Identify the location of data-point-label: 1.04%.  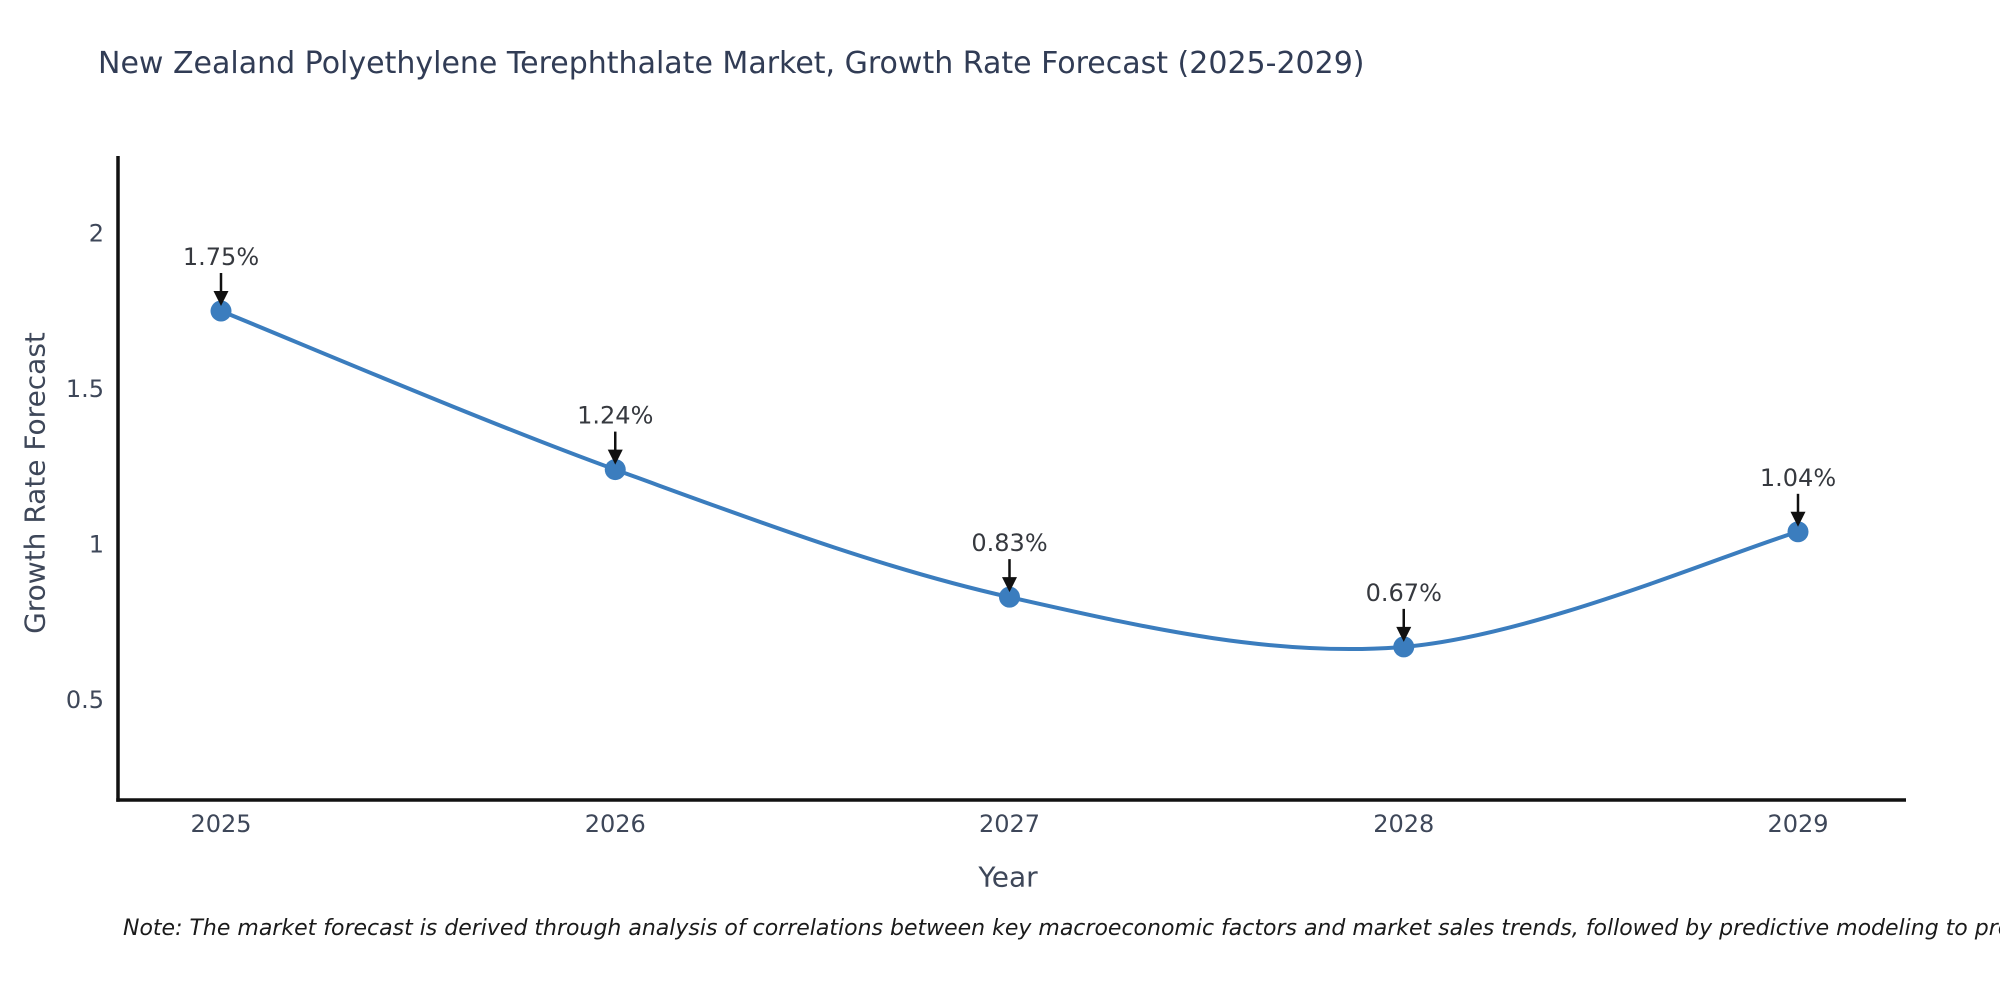
(1798, 478).